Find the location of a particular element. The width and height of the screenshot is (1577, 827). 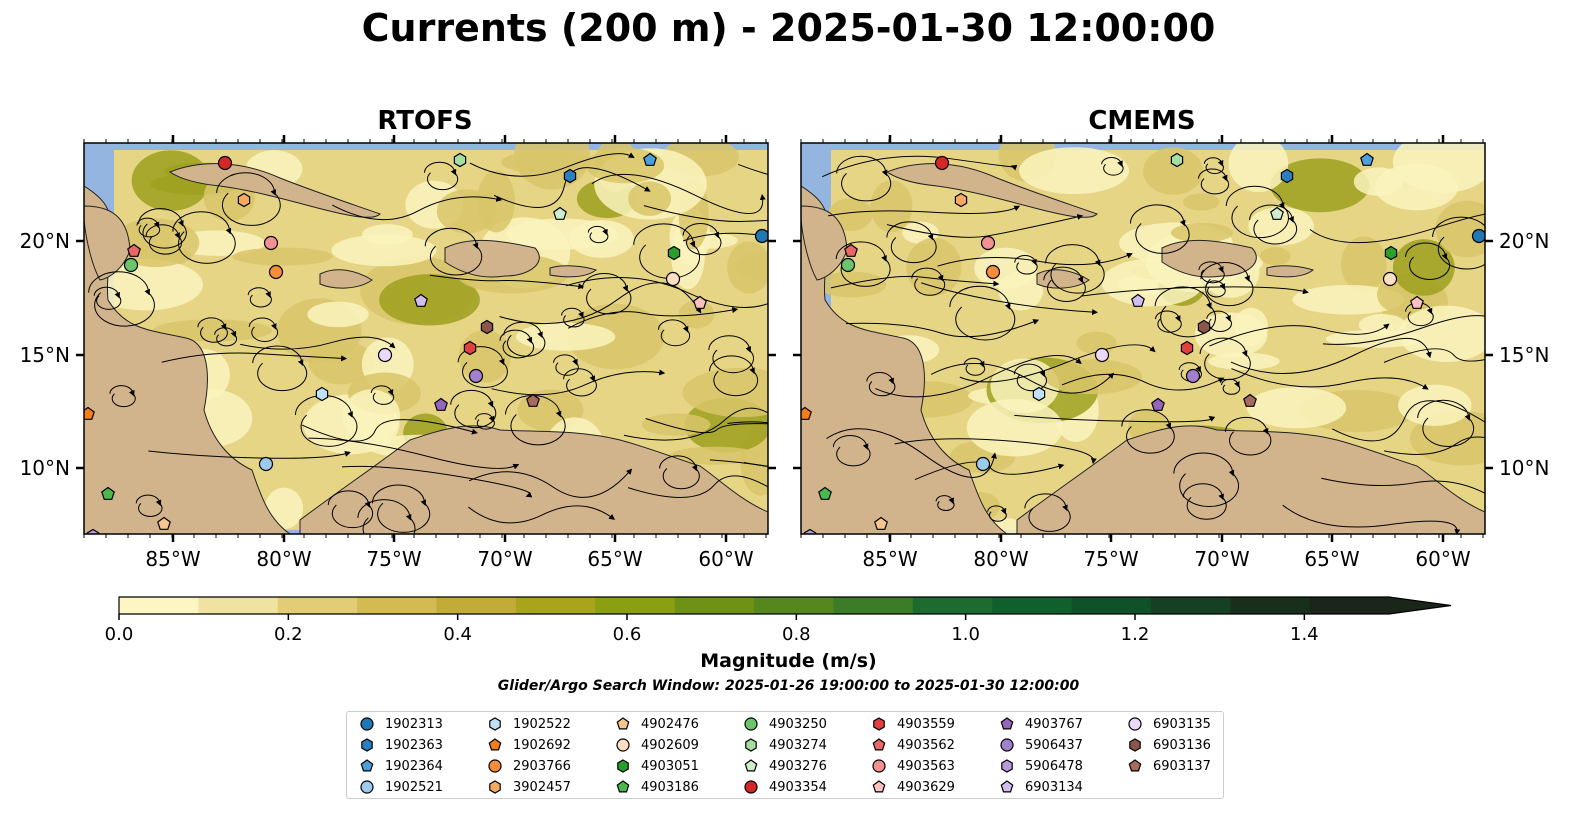

legend-item-4902609: 4902609 is located at coordinates (657, 745).